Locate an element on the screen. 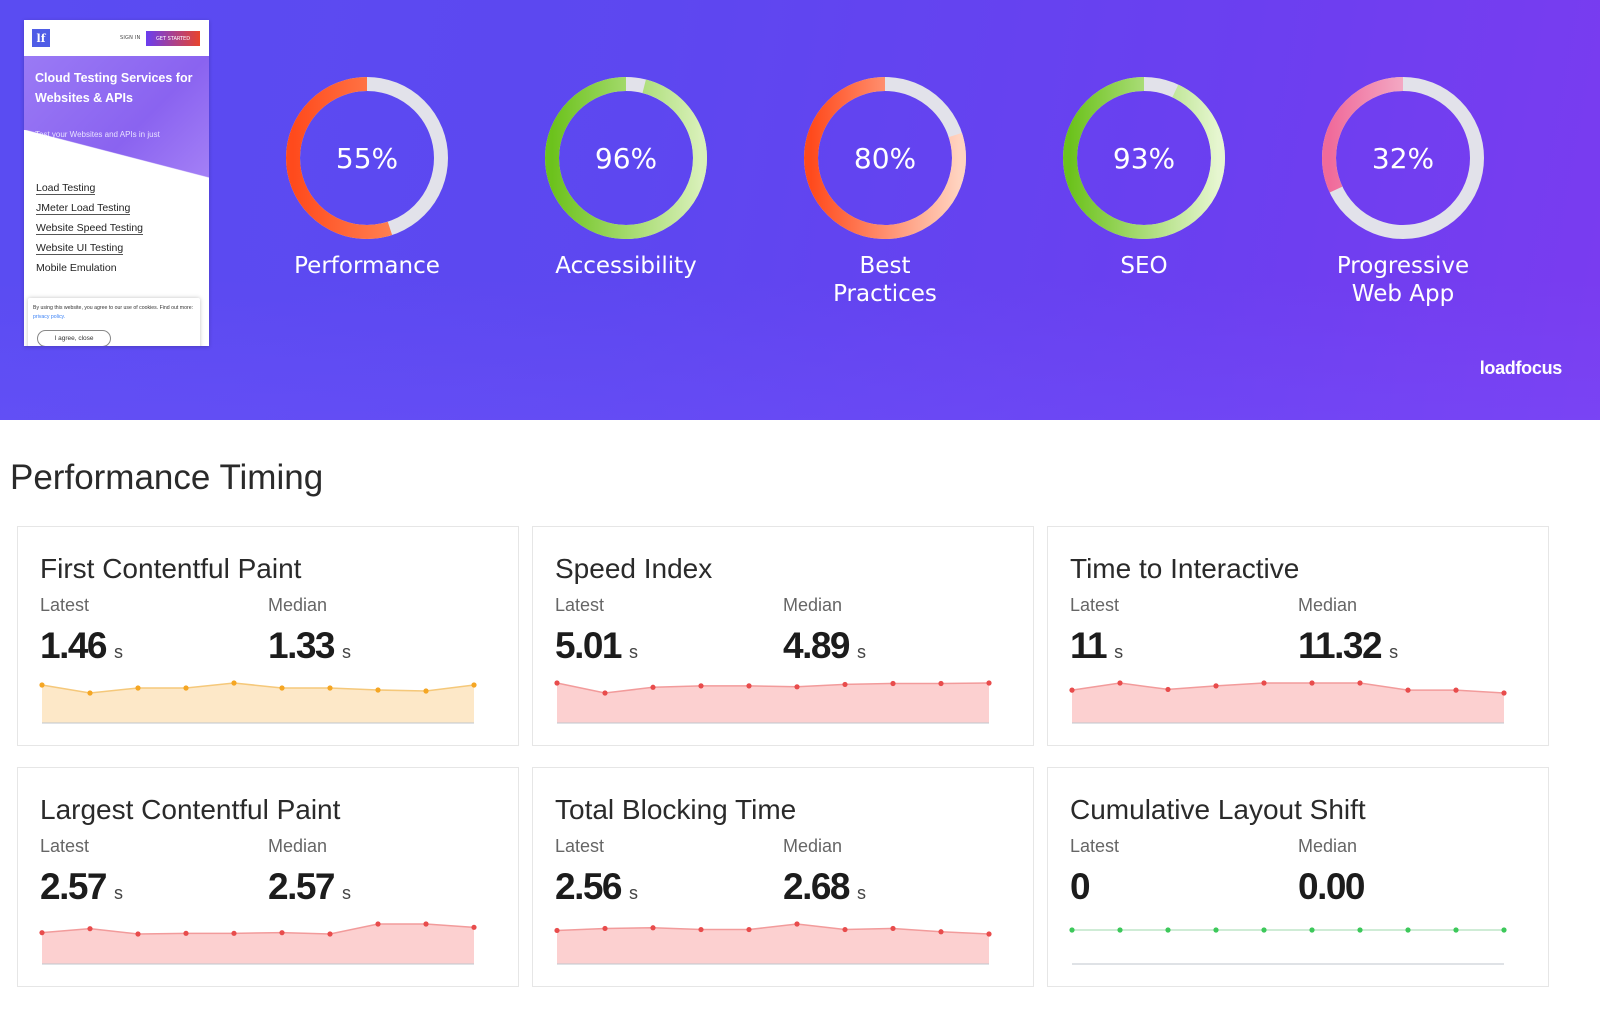 Image resolution: width=1600 pixels, height=1019 pixels. metric-card-speed-index: Speed Index Latest Median 5.01 s 4.89 s is located at coordinates (783, 636).